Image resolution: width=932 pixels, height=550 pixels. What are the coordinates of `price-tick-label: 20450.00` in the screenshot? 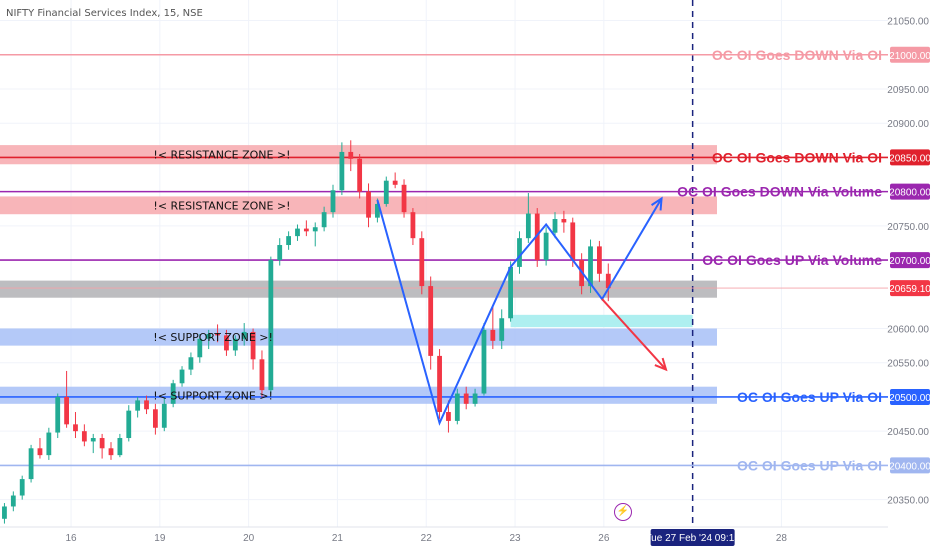 It's located at (908, 432).